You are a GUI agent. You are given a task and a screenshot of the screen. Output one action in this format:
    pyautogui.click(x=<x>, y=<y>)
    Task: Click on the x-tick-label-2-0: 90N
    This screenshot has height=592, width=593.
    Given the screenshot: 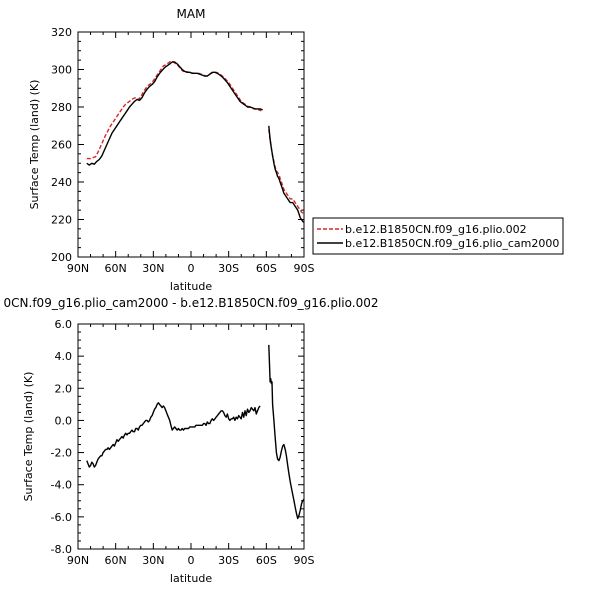 What is the action you would take?
    pyautogui.click(x=78, y=560)
    